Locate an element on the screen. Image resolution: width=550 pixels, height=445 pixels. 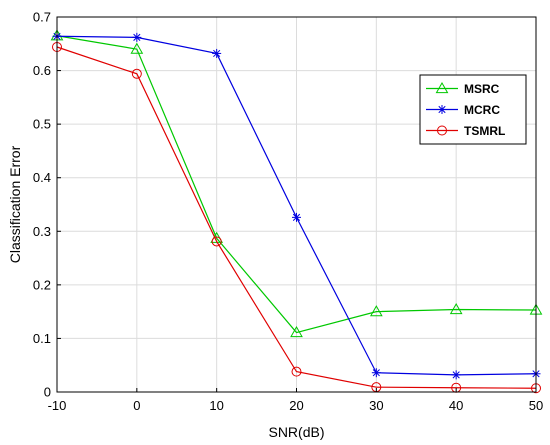
x-tick-label: 30 is located at coordinates (376, 405).